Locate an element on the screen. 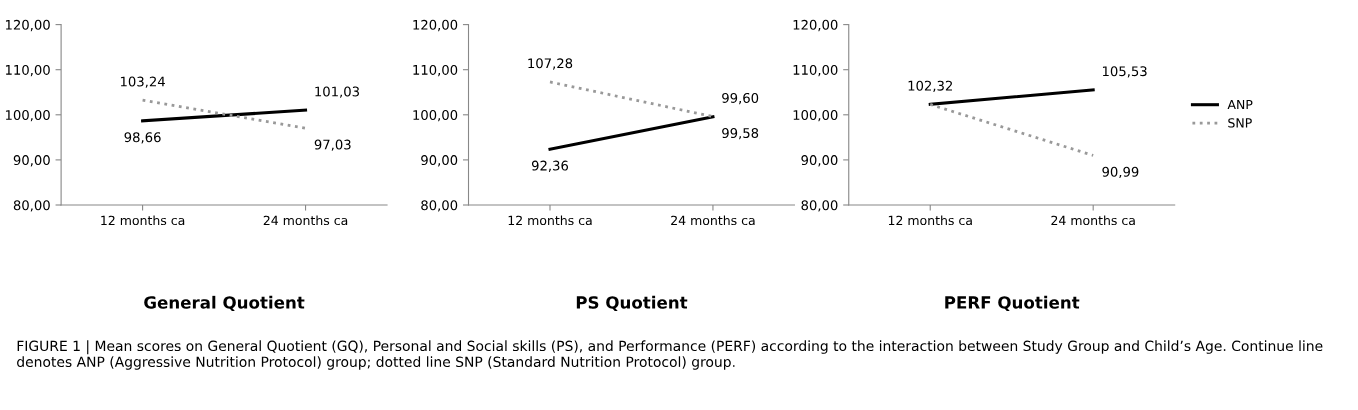 The height and width of the screenshot is (410, 1358). data-label: 97,03 is located at coordinates (332, 145).